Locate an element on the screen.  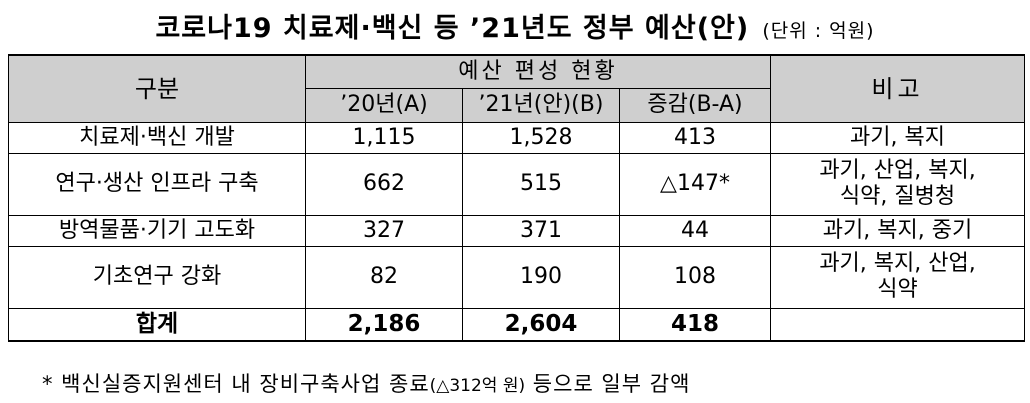
row-name: 방역물품·기기 고도화 is located at coordinates (157, 230).